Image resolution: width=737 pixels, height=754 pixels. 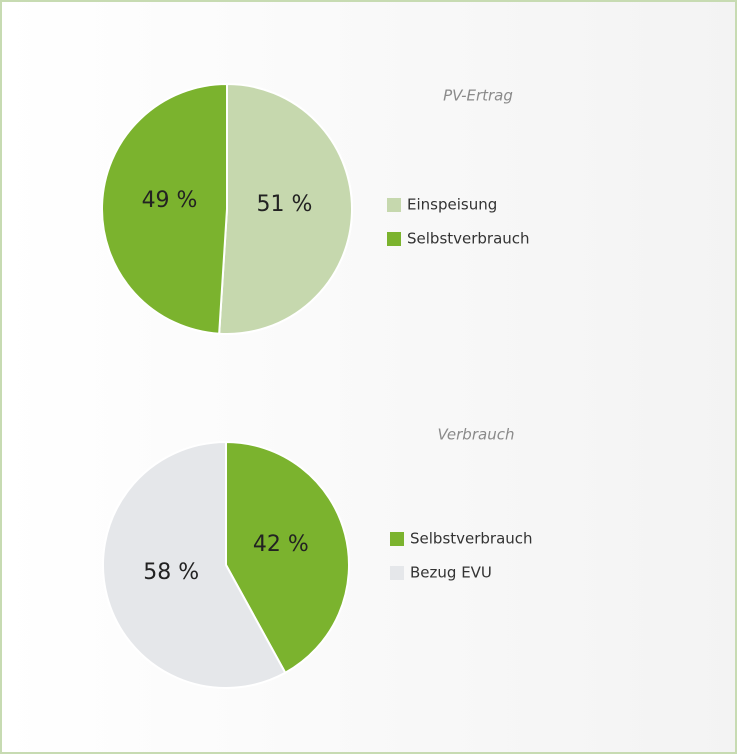 What do you see at coordinates (285, 204) in the screenshot?
I see `data-label: 51 %` at bounding box center [285, 204].